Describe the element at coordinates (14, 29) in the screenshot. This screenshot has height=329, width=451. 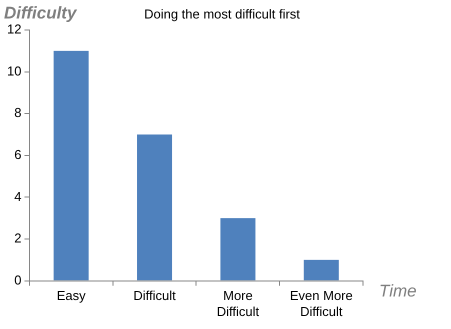
I see `y-tick-label: 12` at that location.